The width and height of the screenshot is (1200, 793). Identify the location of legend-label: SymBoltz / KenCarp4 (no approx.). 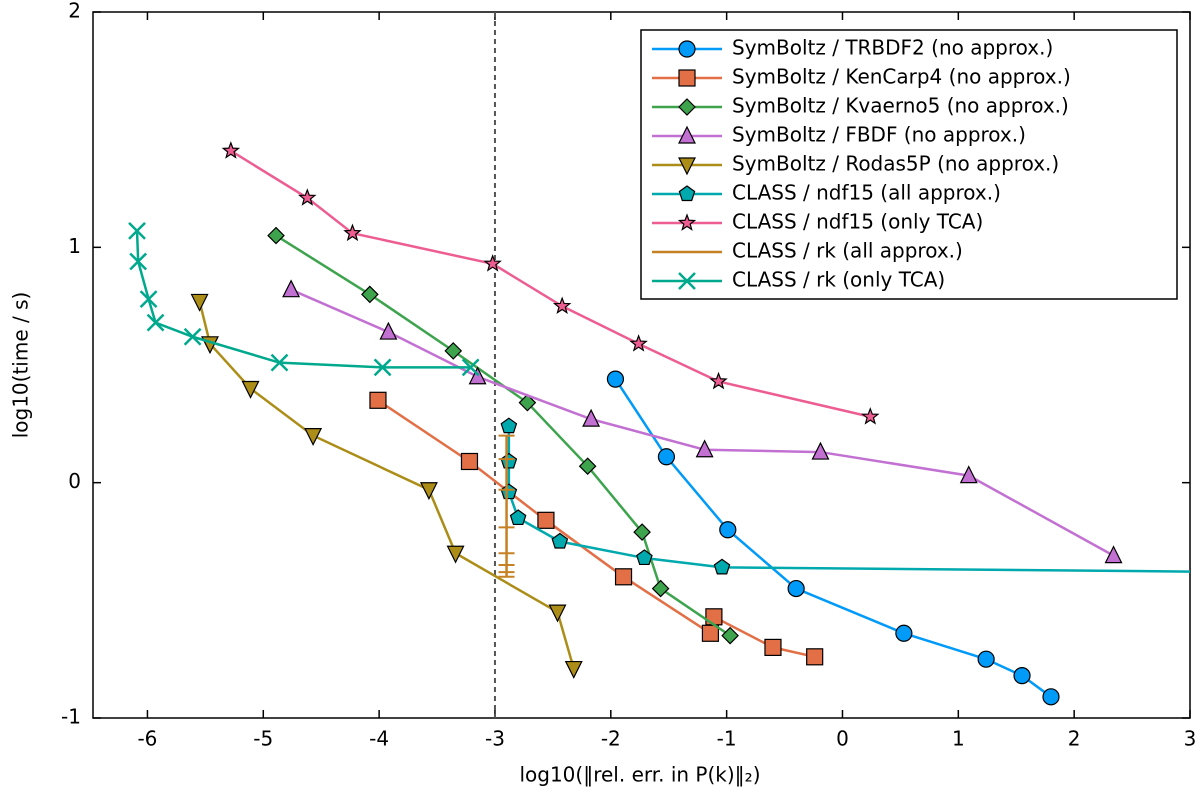
(901, 77).